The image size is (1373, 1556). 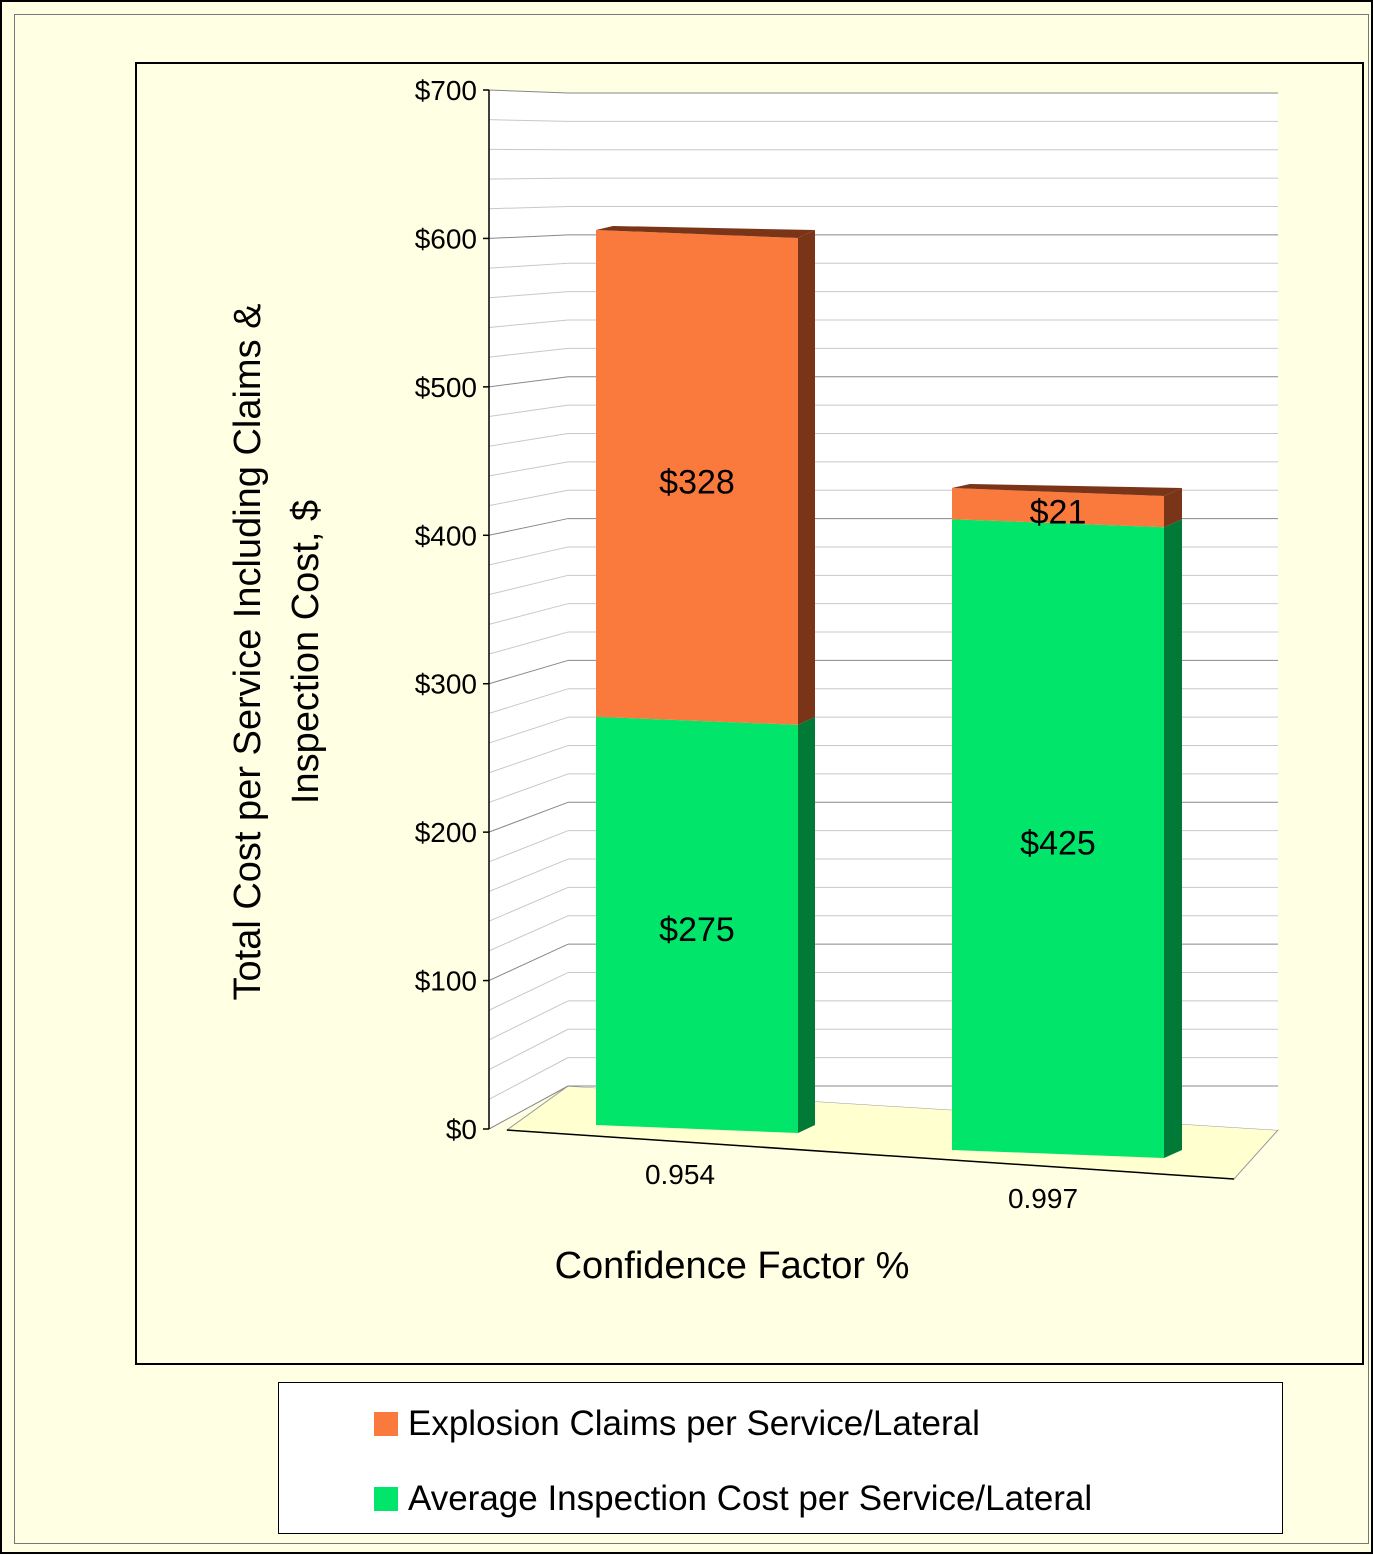 I want to click on y-tick-label: $500, so click(x=446, y=387).